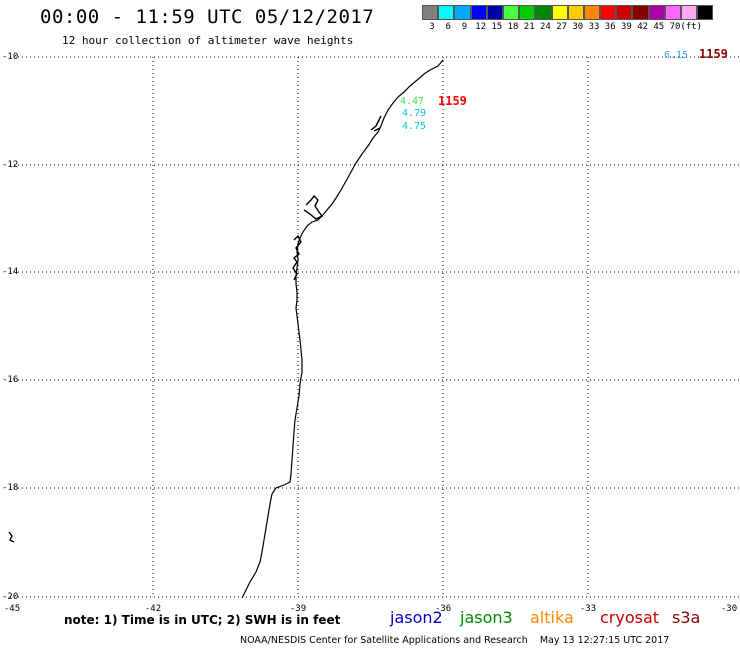 This screenshot has height=650, width=740. I want to click on color-scale-label: 9, so click(464, 27).